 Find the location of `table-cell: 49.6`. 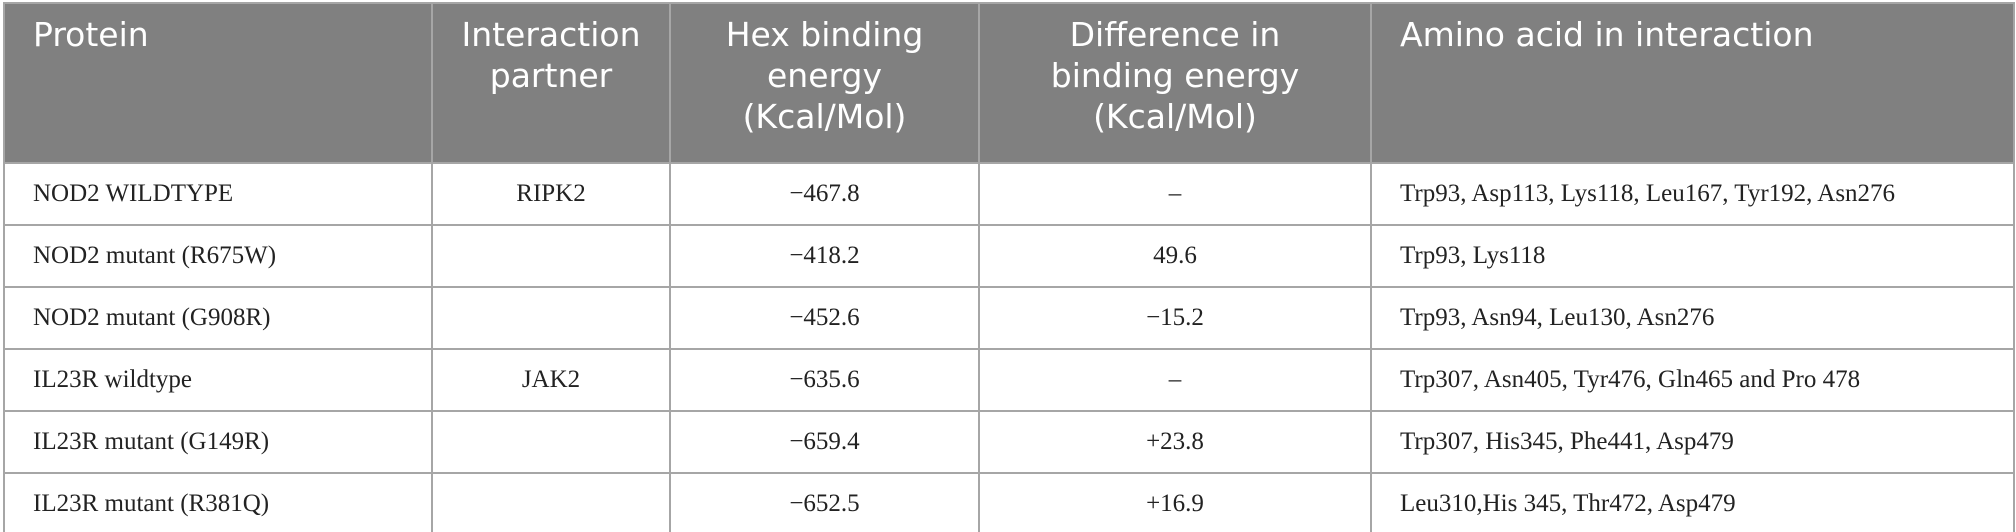

table-cell: 49.6 is located at coordinates (1175, 256).